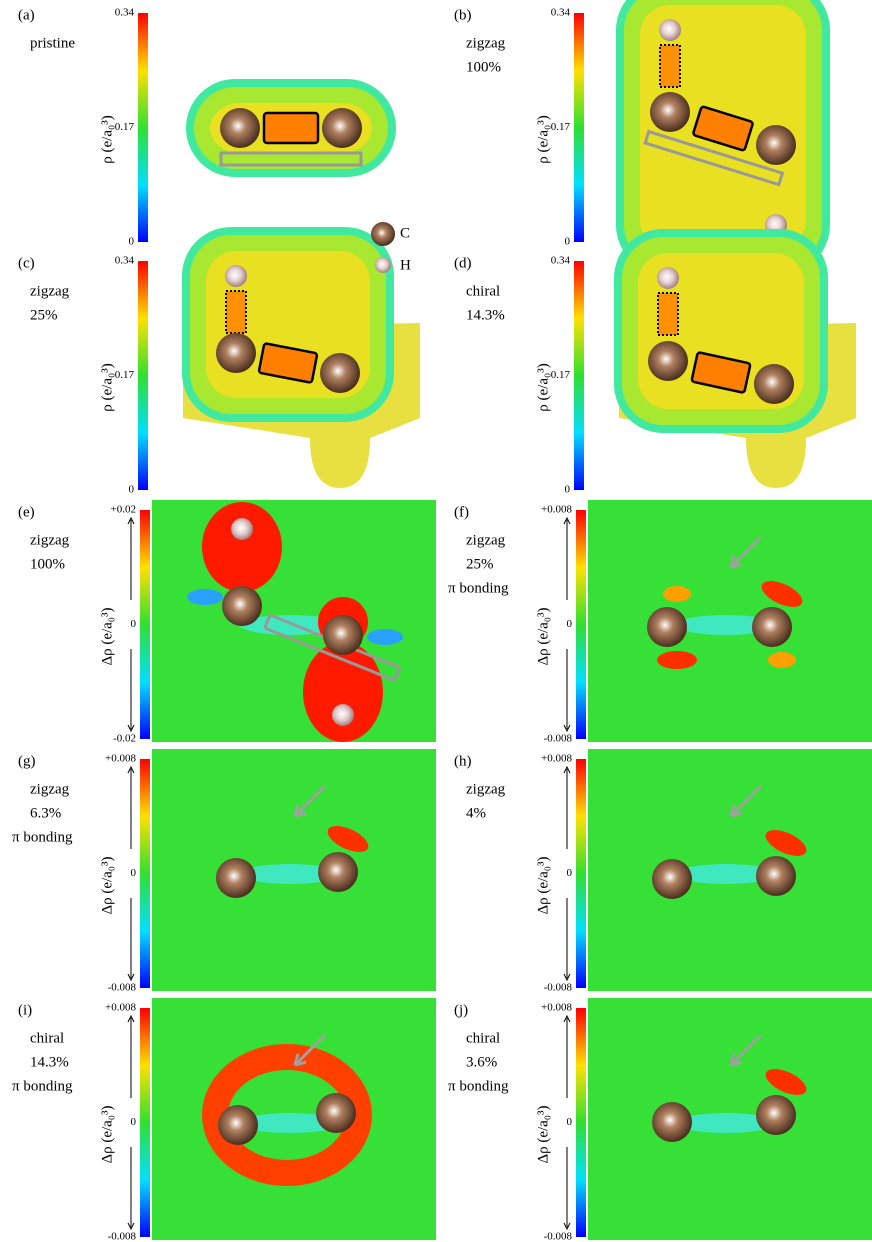  Describe the element at coordinates (463, 15) in the screenshot. I see `panel-label: (b)` at that location.